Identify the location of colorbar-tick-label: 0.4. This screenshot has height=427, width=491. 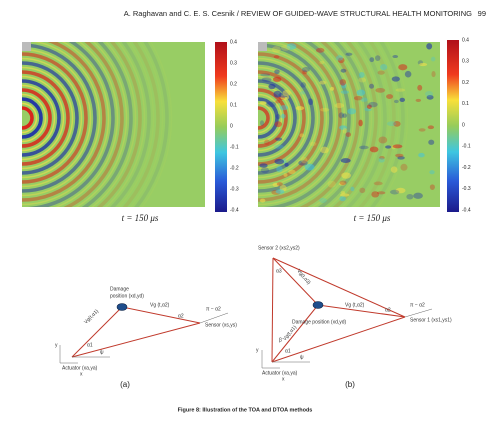
(233, 42).